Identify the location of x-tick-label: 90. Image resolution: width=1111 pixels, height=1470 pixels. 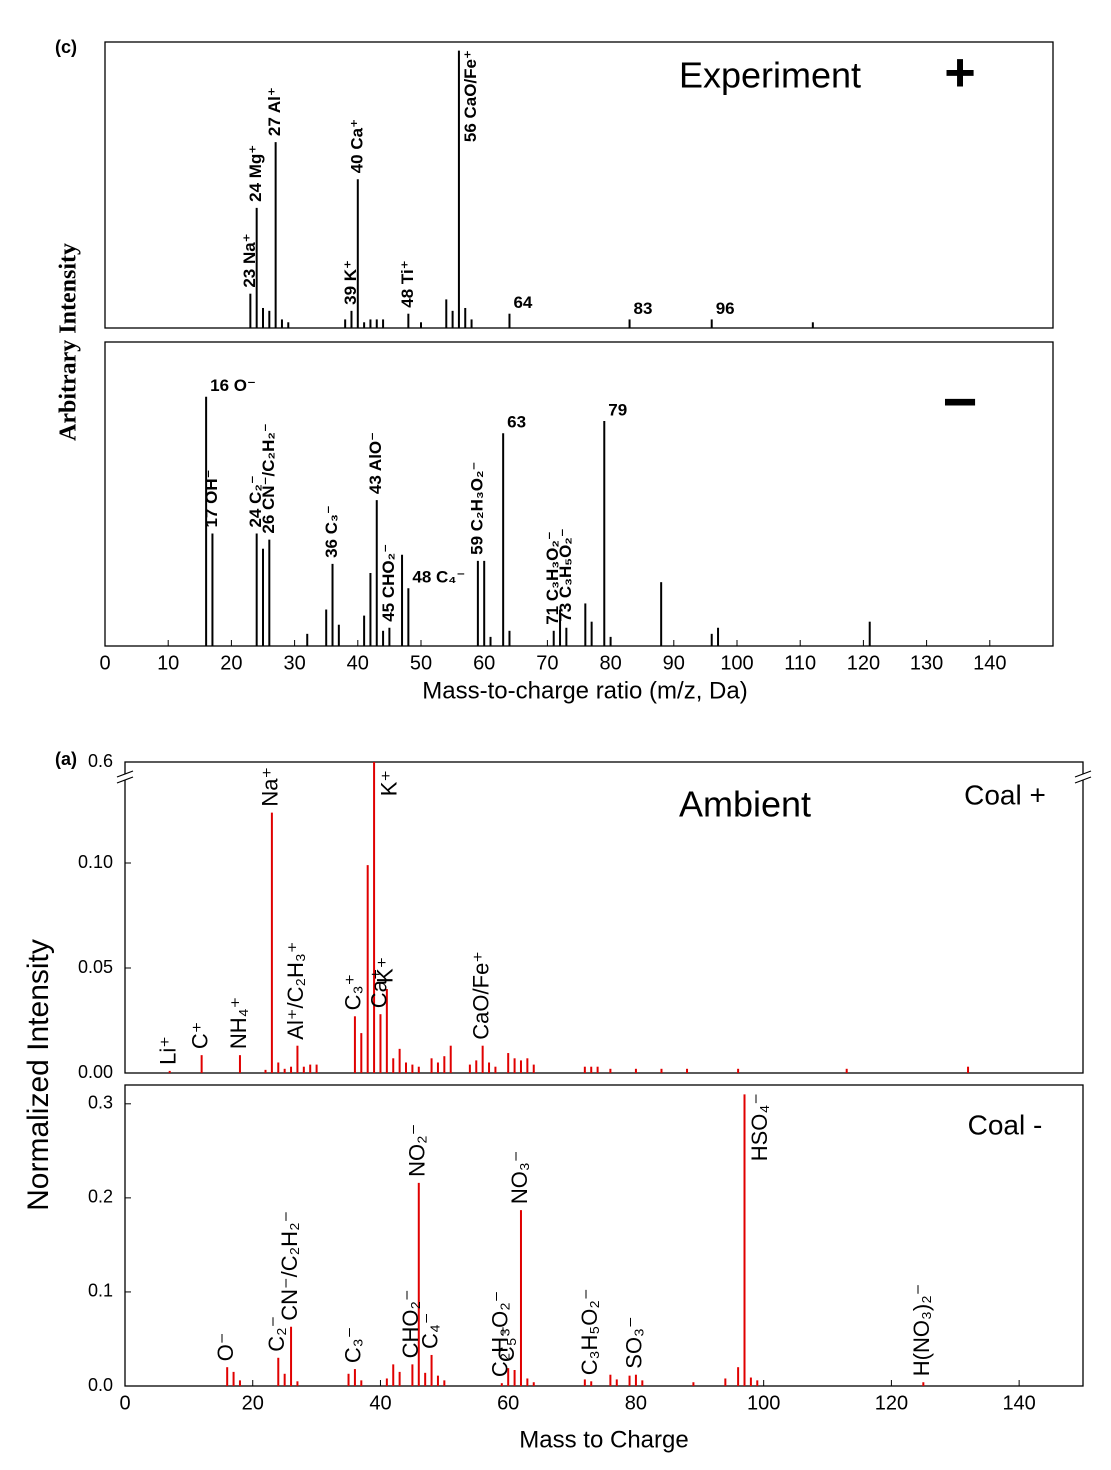
(674, 663).